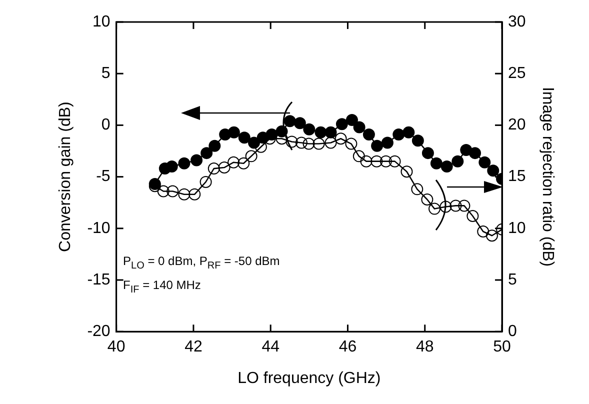  Describe the element at coordinates (425, 347) in the screenshot. I see `x-tick-label: 48` at that location.